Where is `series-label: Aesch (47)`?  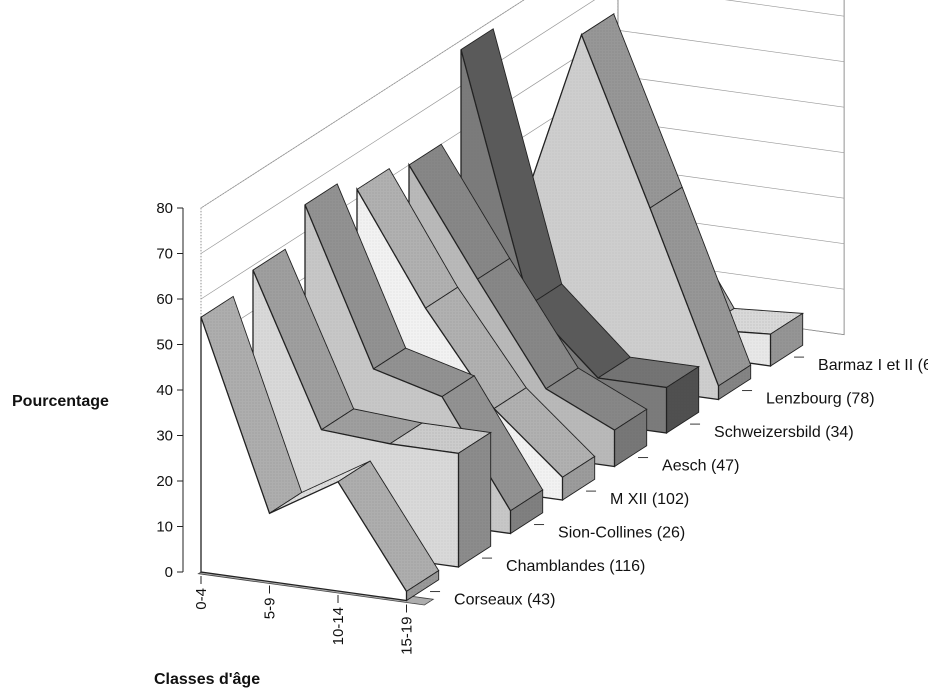
series-label: Aesch (47) is located at coordinates (700, 466).